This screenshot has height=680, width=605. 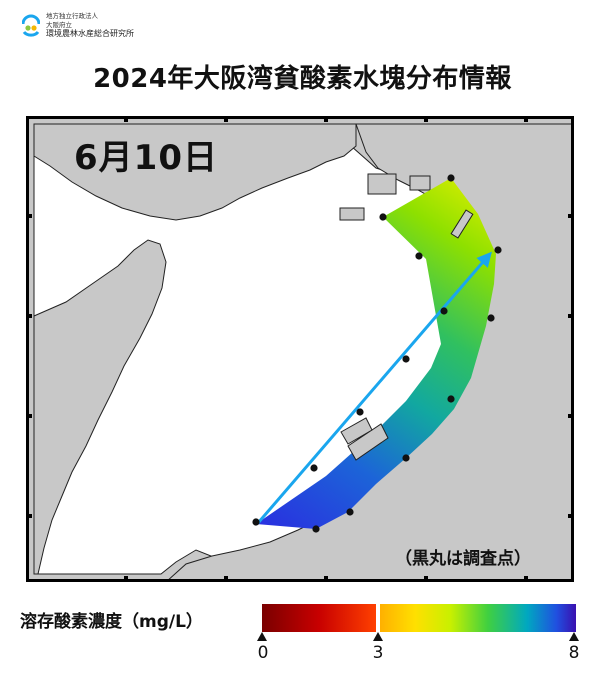 What do you see at coordinates (263, 653) in the screenshot?
I see `colorbar-tick-0: 0` at bounding box center [263, 653].